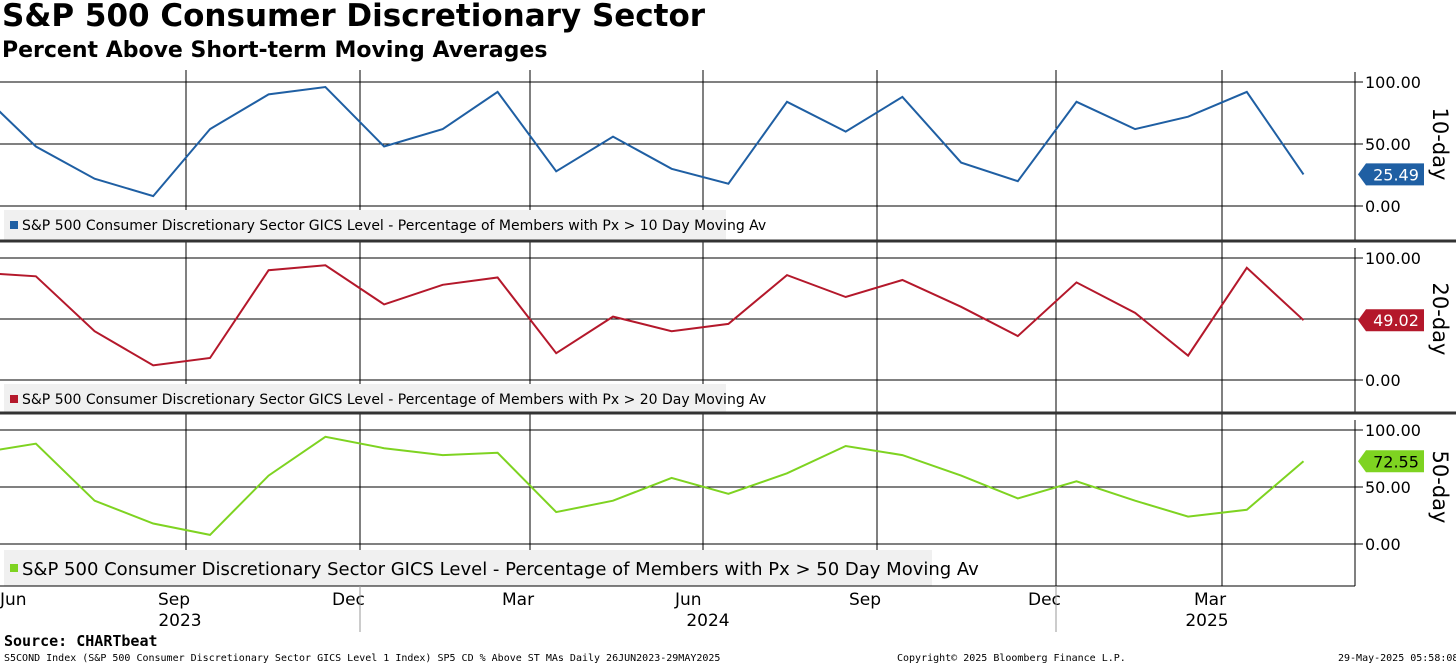 The height and width of the screenshot is (668, 1456). What do you see at coordinates (1440, 144) in the screenshot?
I see `y-axis-label: 10-day` at bounding box center [1440, 144].